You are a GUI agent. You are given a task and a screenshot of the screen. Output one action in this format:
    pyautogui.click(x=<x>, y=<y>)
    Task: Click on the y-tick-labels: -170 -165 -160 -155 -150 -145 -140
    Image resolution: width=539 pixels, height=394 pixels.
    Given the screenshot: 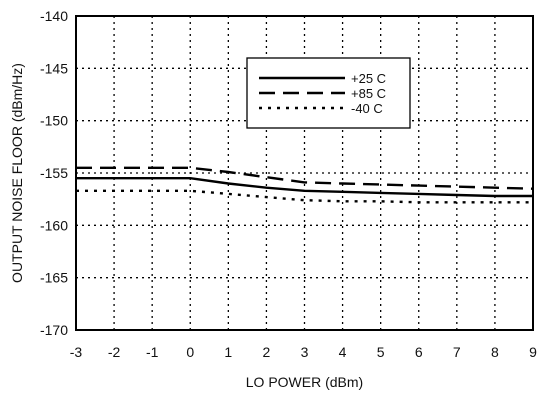 What is the action you would take?
    pyautogui.click(x=54, y=173)
    